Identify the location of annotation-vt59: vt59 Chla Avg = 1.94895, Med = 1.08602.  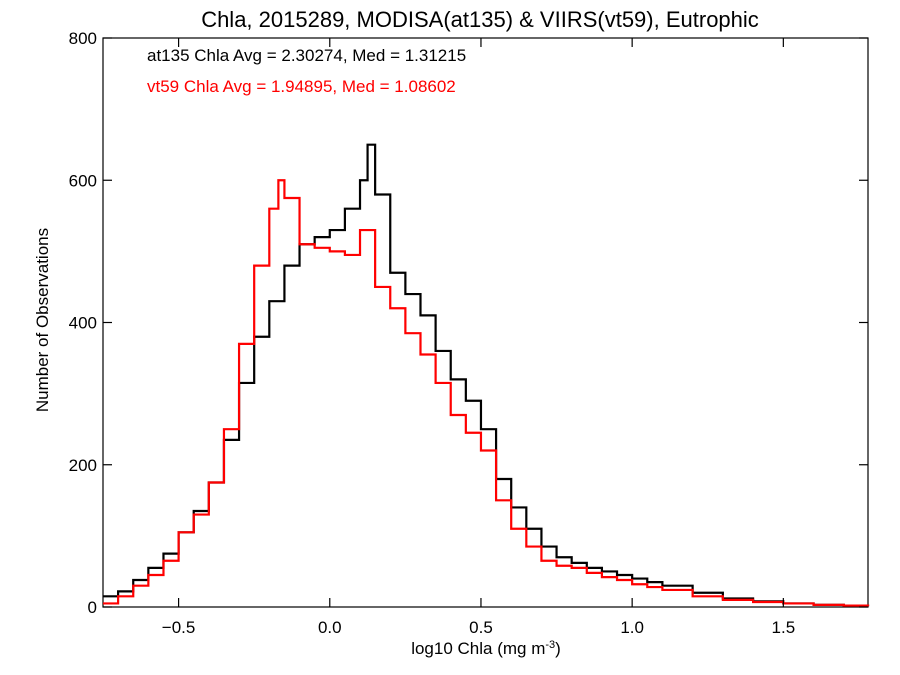
(301, 86).